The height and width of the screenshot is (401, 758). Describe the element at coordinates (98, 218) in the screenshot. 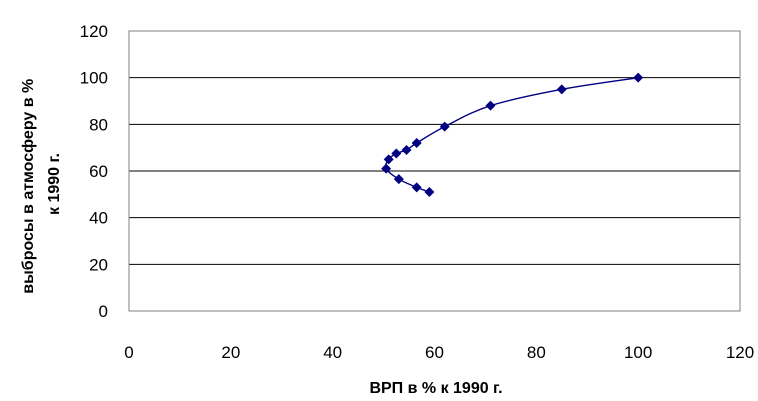

I see `y-tick-label: 40` at that location.